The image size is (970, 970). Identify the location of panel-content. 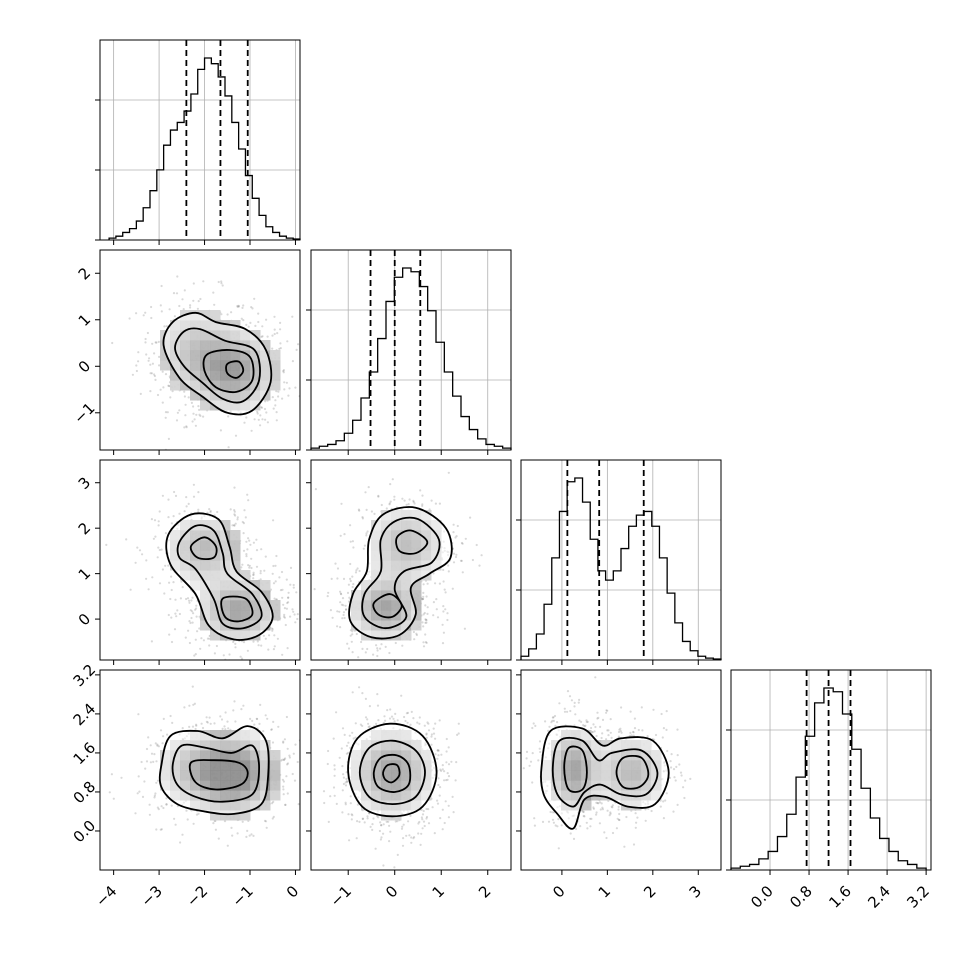
(391, 777).